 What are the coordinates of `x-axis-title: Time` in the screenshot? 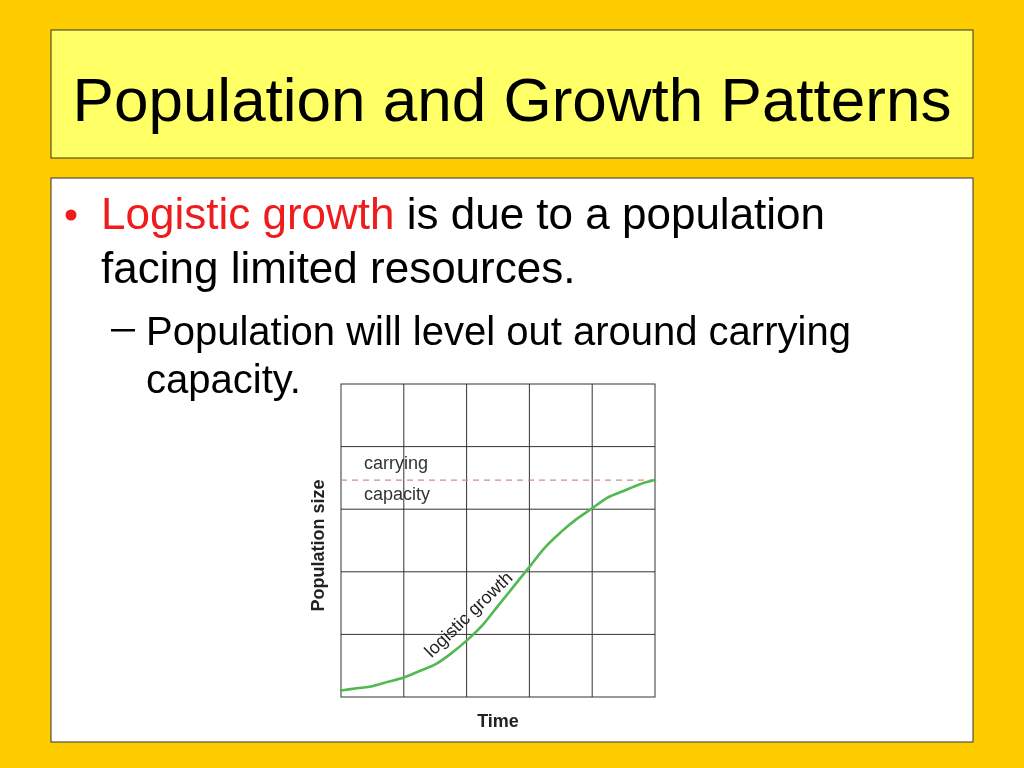 It's located at (498, 721).